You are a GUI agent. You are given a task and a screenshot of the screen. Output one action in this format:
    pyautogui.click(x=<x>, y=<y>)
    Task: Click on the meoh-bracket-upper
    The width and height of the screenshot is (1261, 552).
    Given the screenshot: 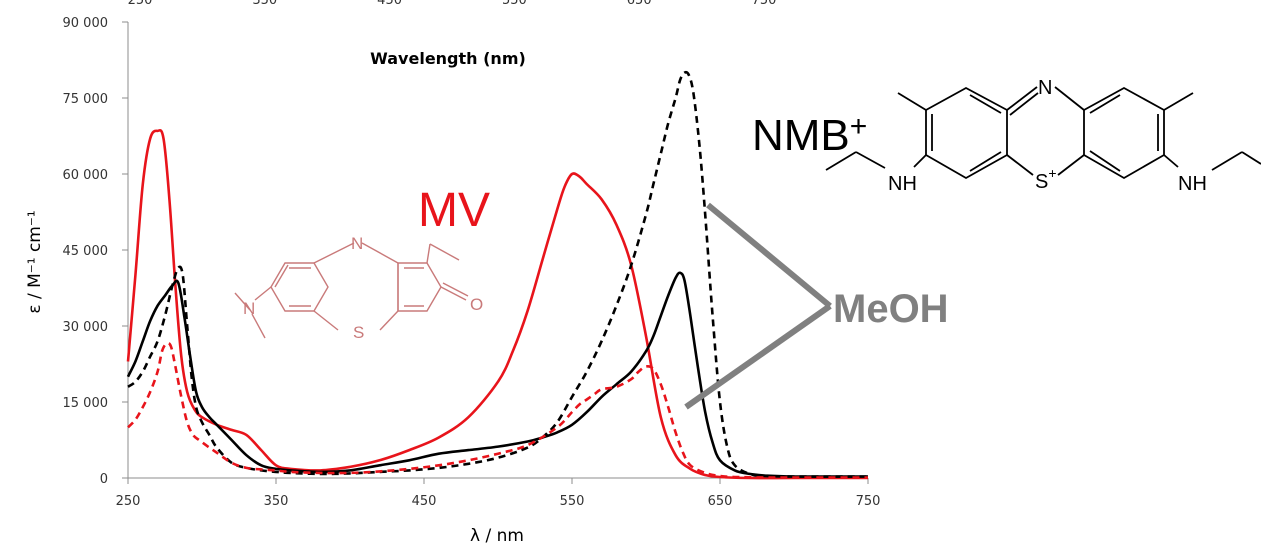 What is the action you would take?
    pyautogui.click(x=769, y=255)
    